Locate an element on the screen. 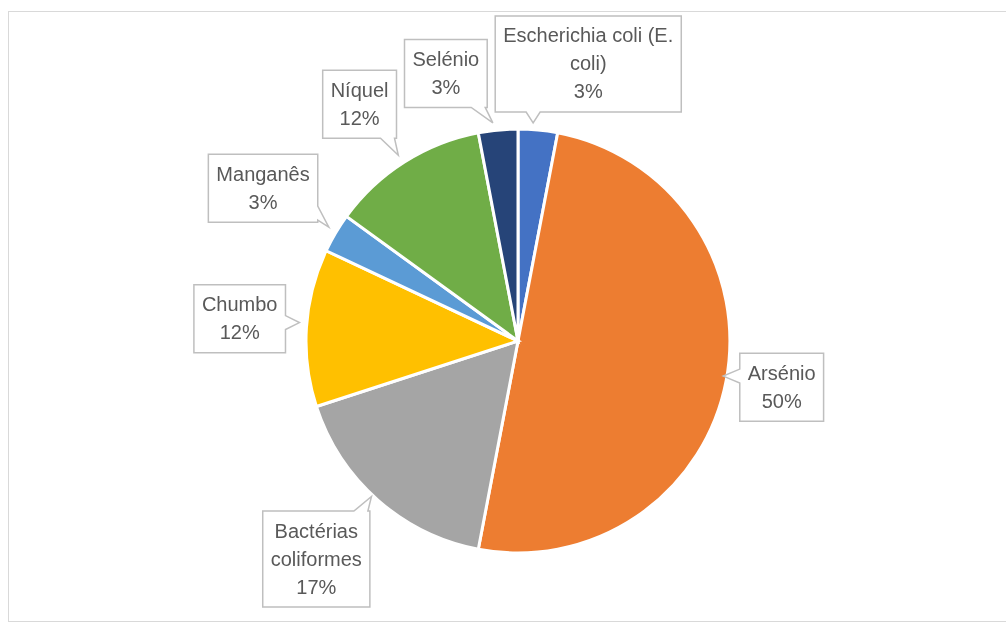 This screenshot has height=628, width=1006. slice-label: Chumbo is located at coordinates (239, 304).